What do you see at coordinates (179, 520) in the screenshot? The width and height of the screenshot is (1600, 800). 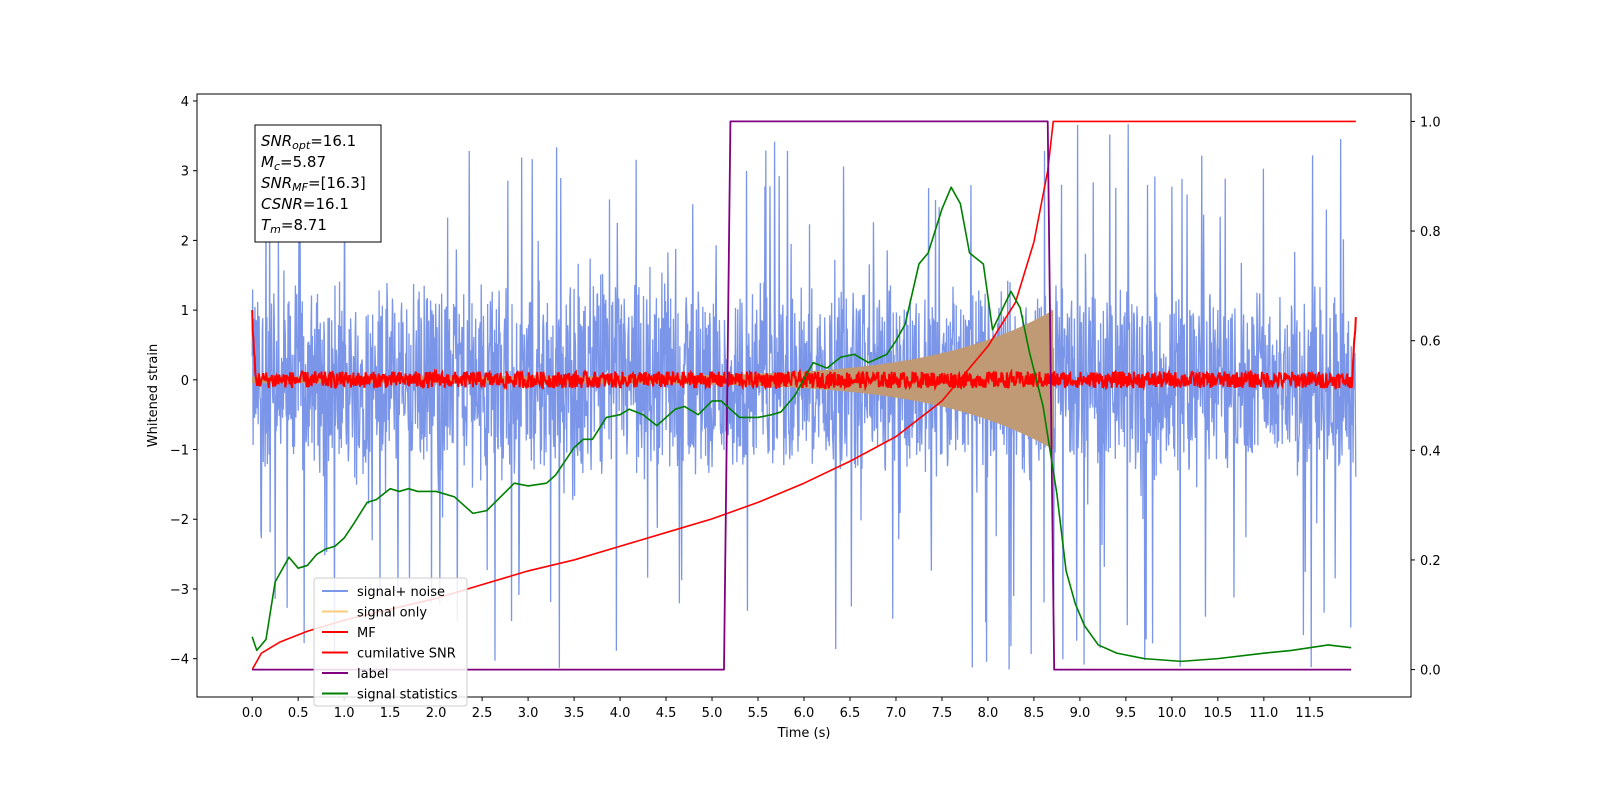 I see `y-tick-label: −2` at bounding box center [179, 520].